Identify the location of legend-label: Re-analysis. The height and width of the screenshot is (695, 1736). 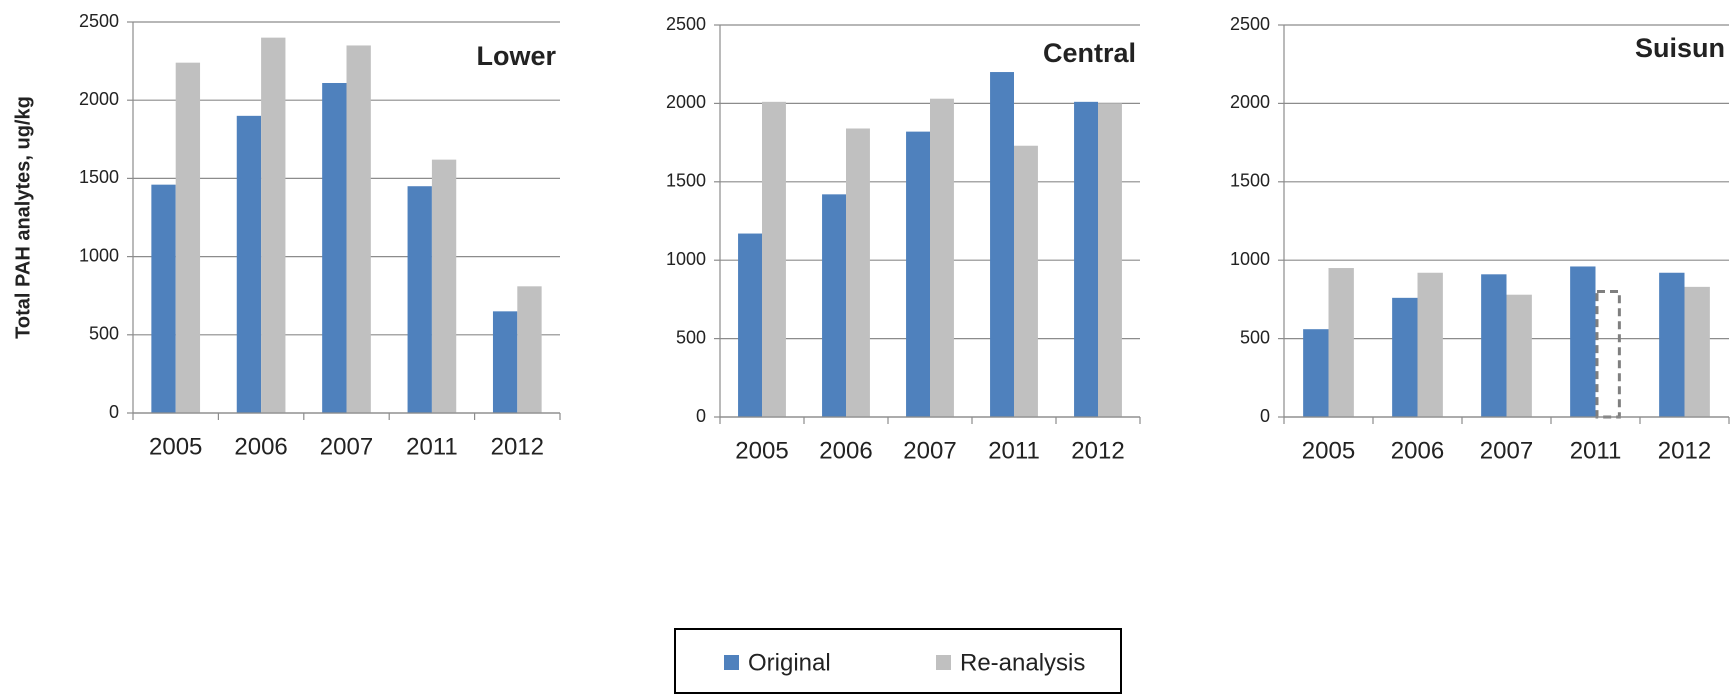
(1022, 662).